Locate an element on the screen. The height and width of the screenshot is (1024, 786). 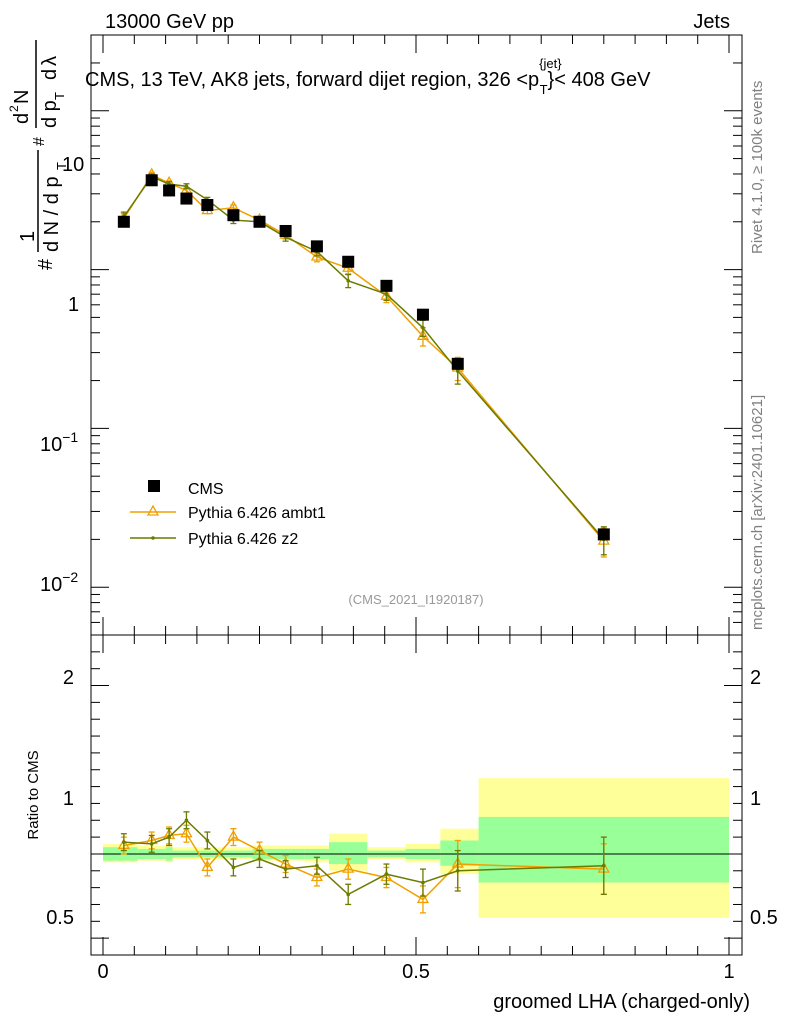
y-axis-label: # 1 d N / d p T # d 2 N d p T d λ is located at coordinates (38, 155).